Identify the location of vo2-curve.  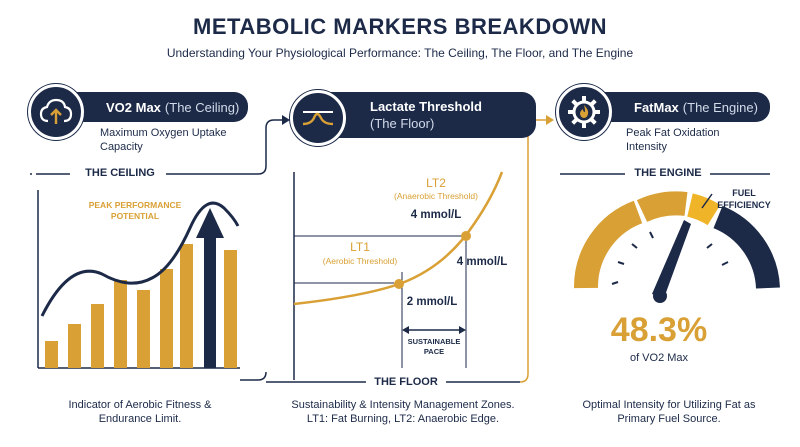
(140, 259).